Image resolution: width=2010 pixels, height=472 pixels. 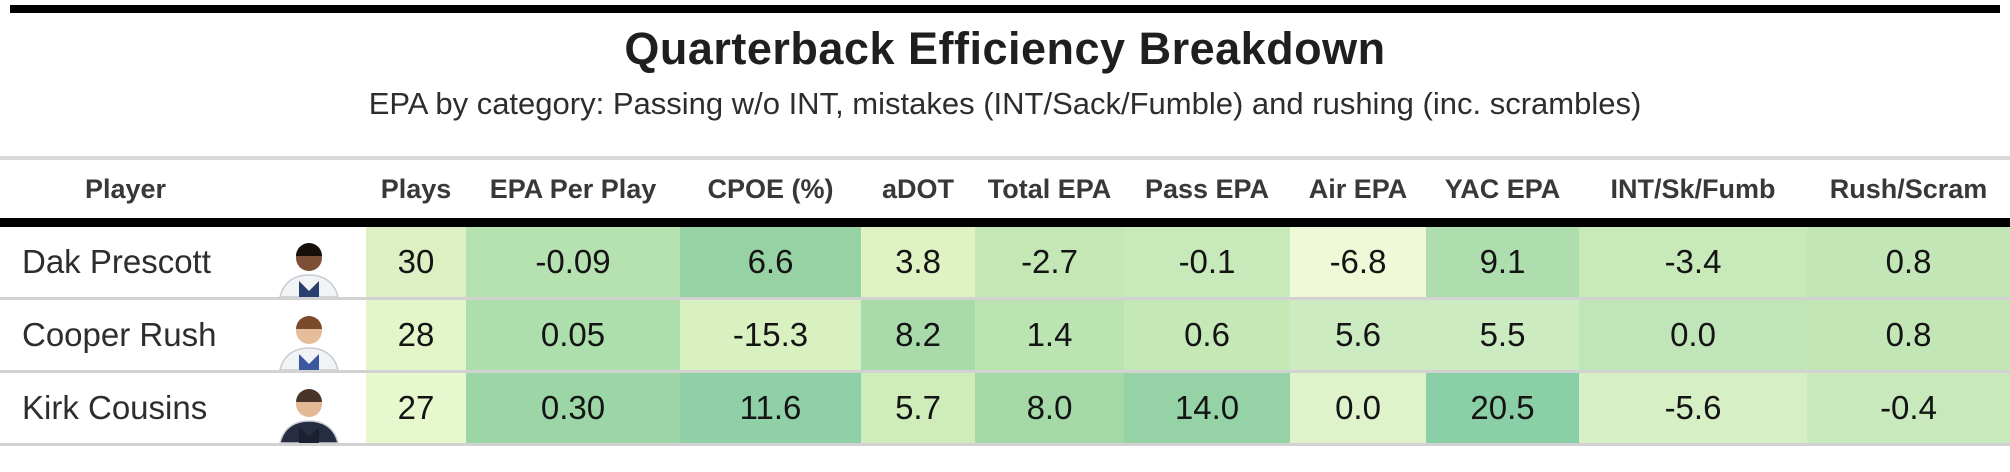 I want to click on col-header-pass-epa: Pass EPA, so click(x=1207, y=191).